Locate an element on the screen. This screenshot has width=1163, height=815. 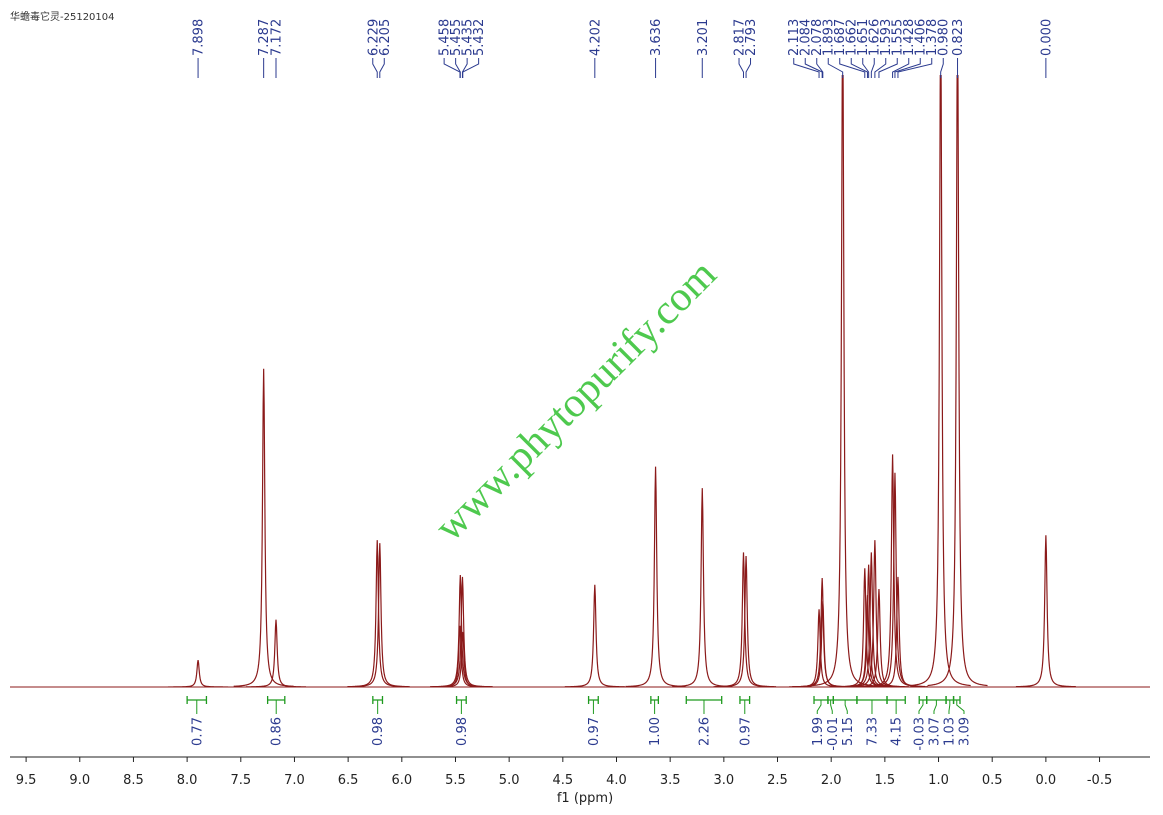
integral-label: 0.86 is located at coordinates (277, 731).